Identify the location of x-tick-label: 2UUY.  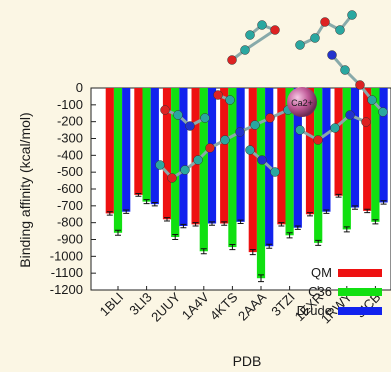
(165, 306).